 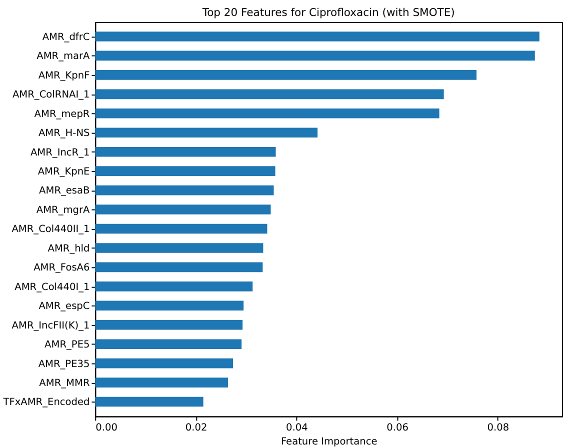 What do you see at coordinates (297, 428) in the screenshot?
I see `x-tick-label: 0.04` at bounding box center [297, 428].